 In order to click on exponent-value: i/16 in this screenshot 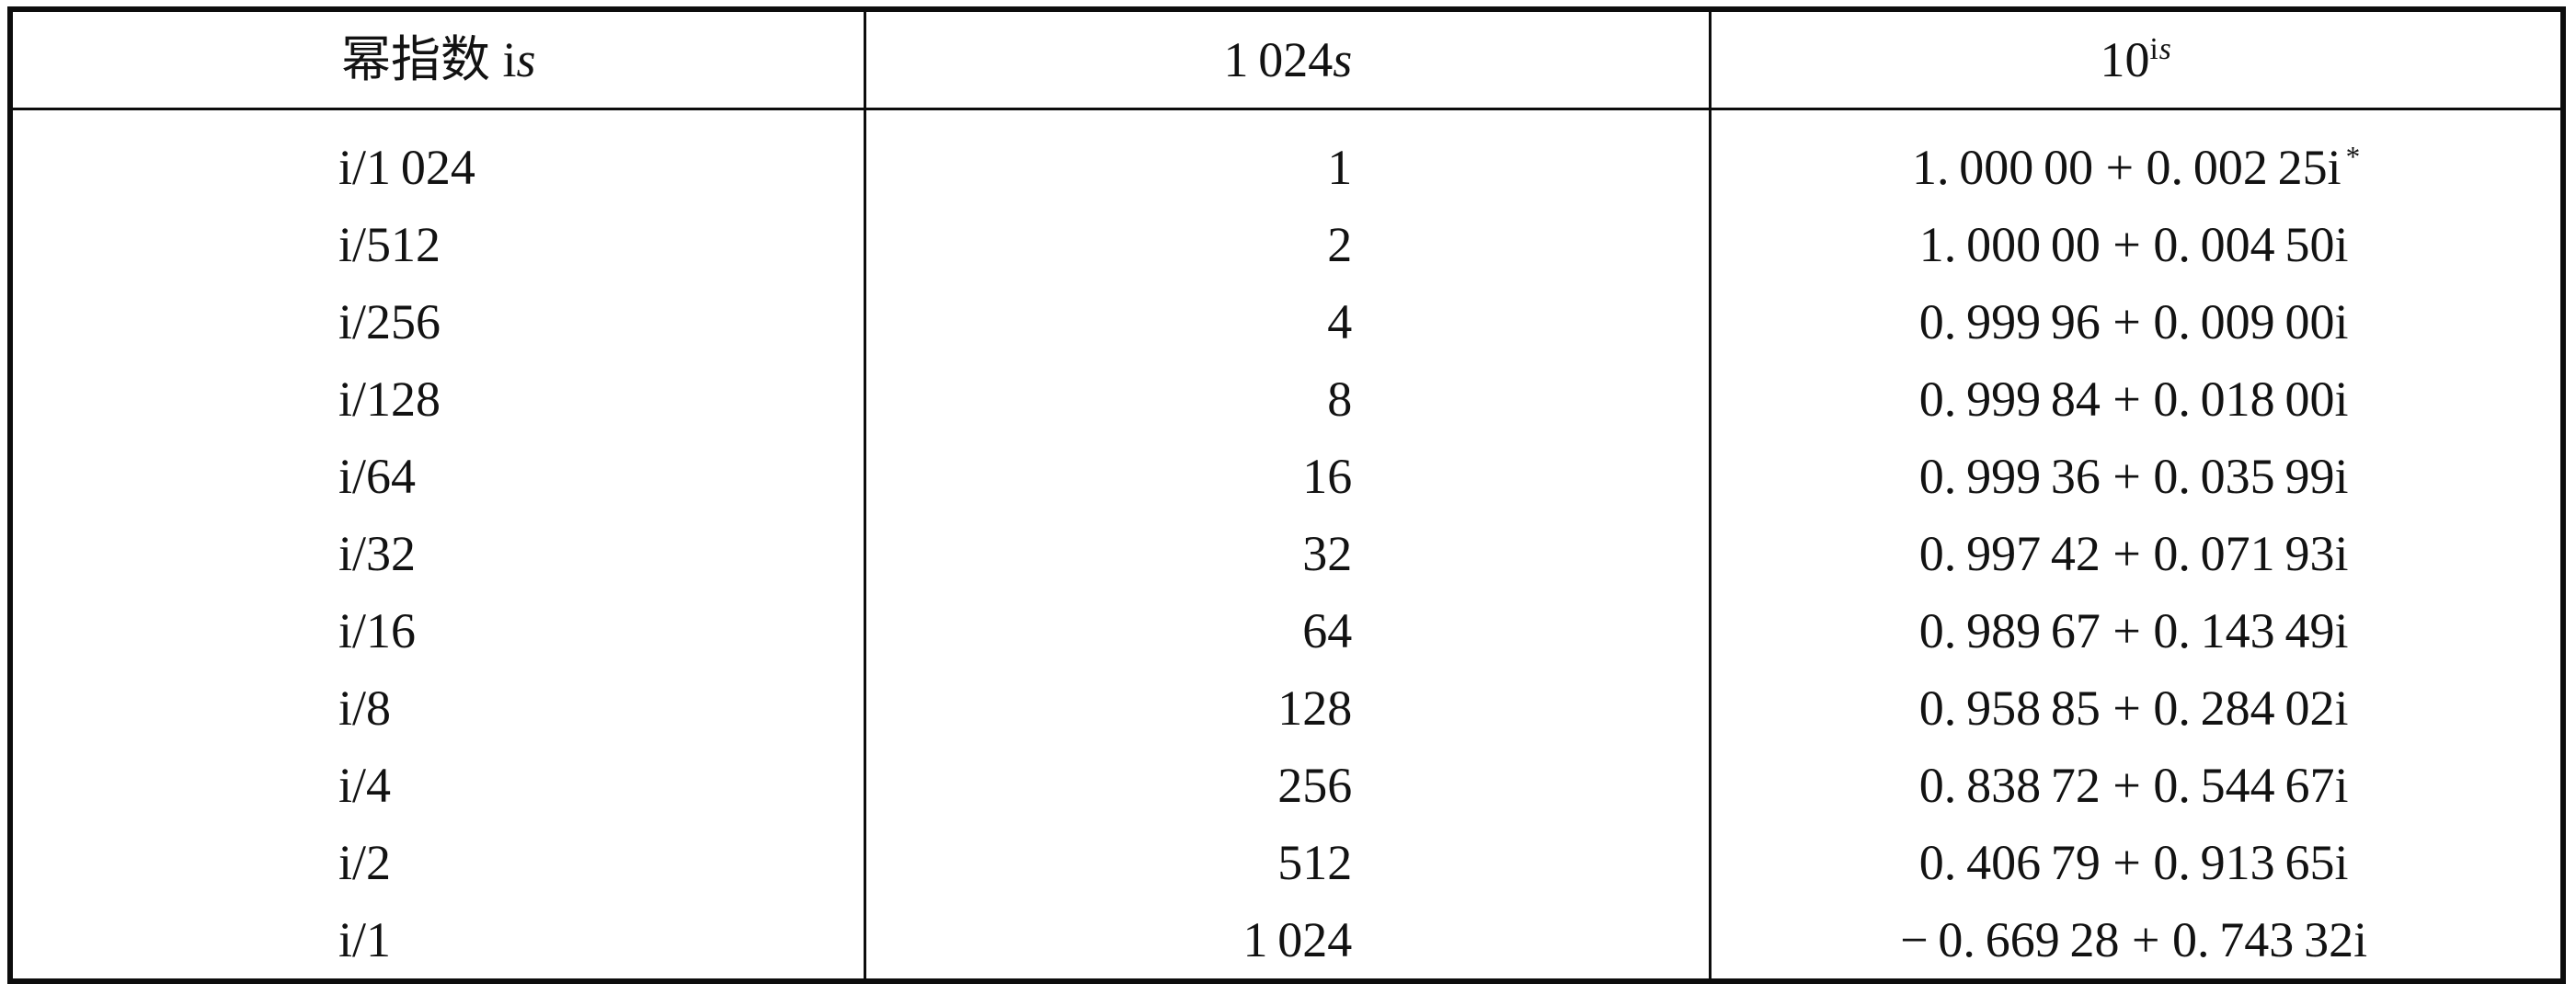, I will do `click(377, 630)`.